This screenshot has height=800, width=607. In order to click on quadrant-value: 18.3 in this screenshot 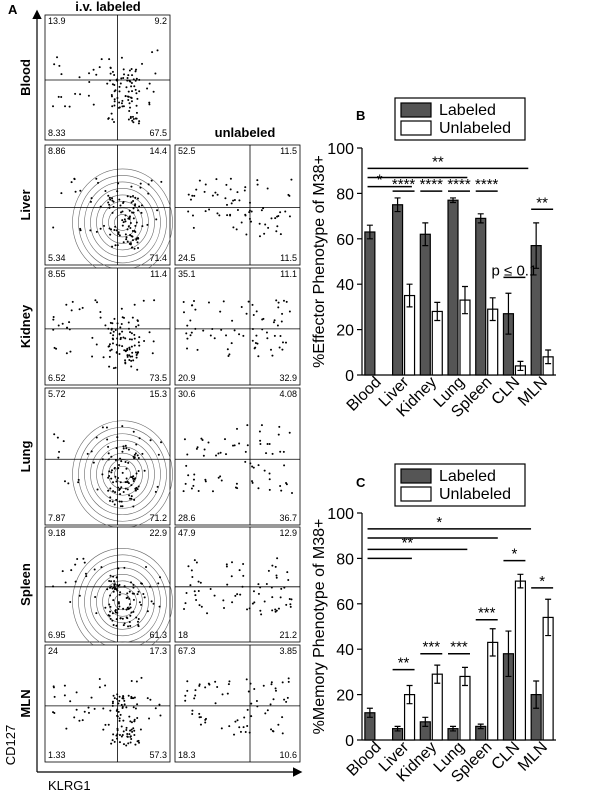, I will do `click(187, 755)`.